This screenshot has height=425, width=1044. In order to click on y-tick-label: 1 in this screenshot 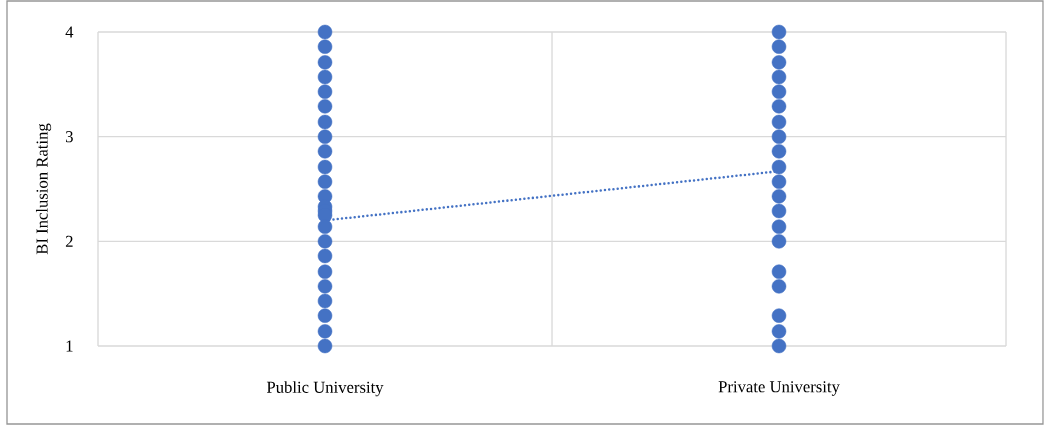, I will do `click(69, 346)`.